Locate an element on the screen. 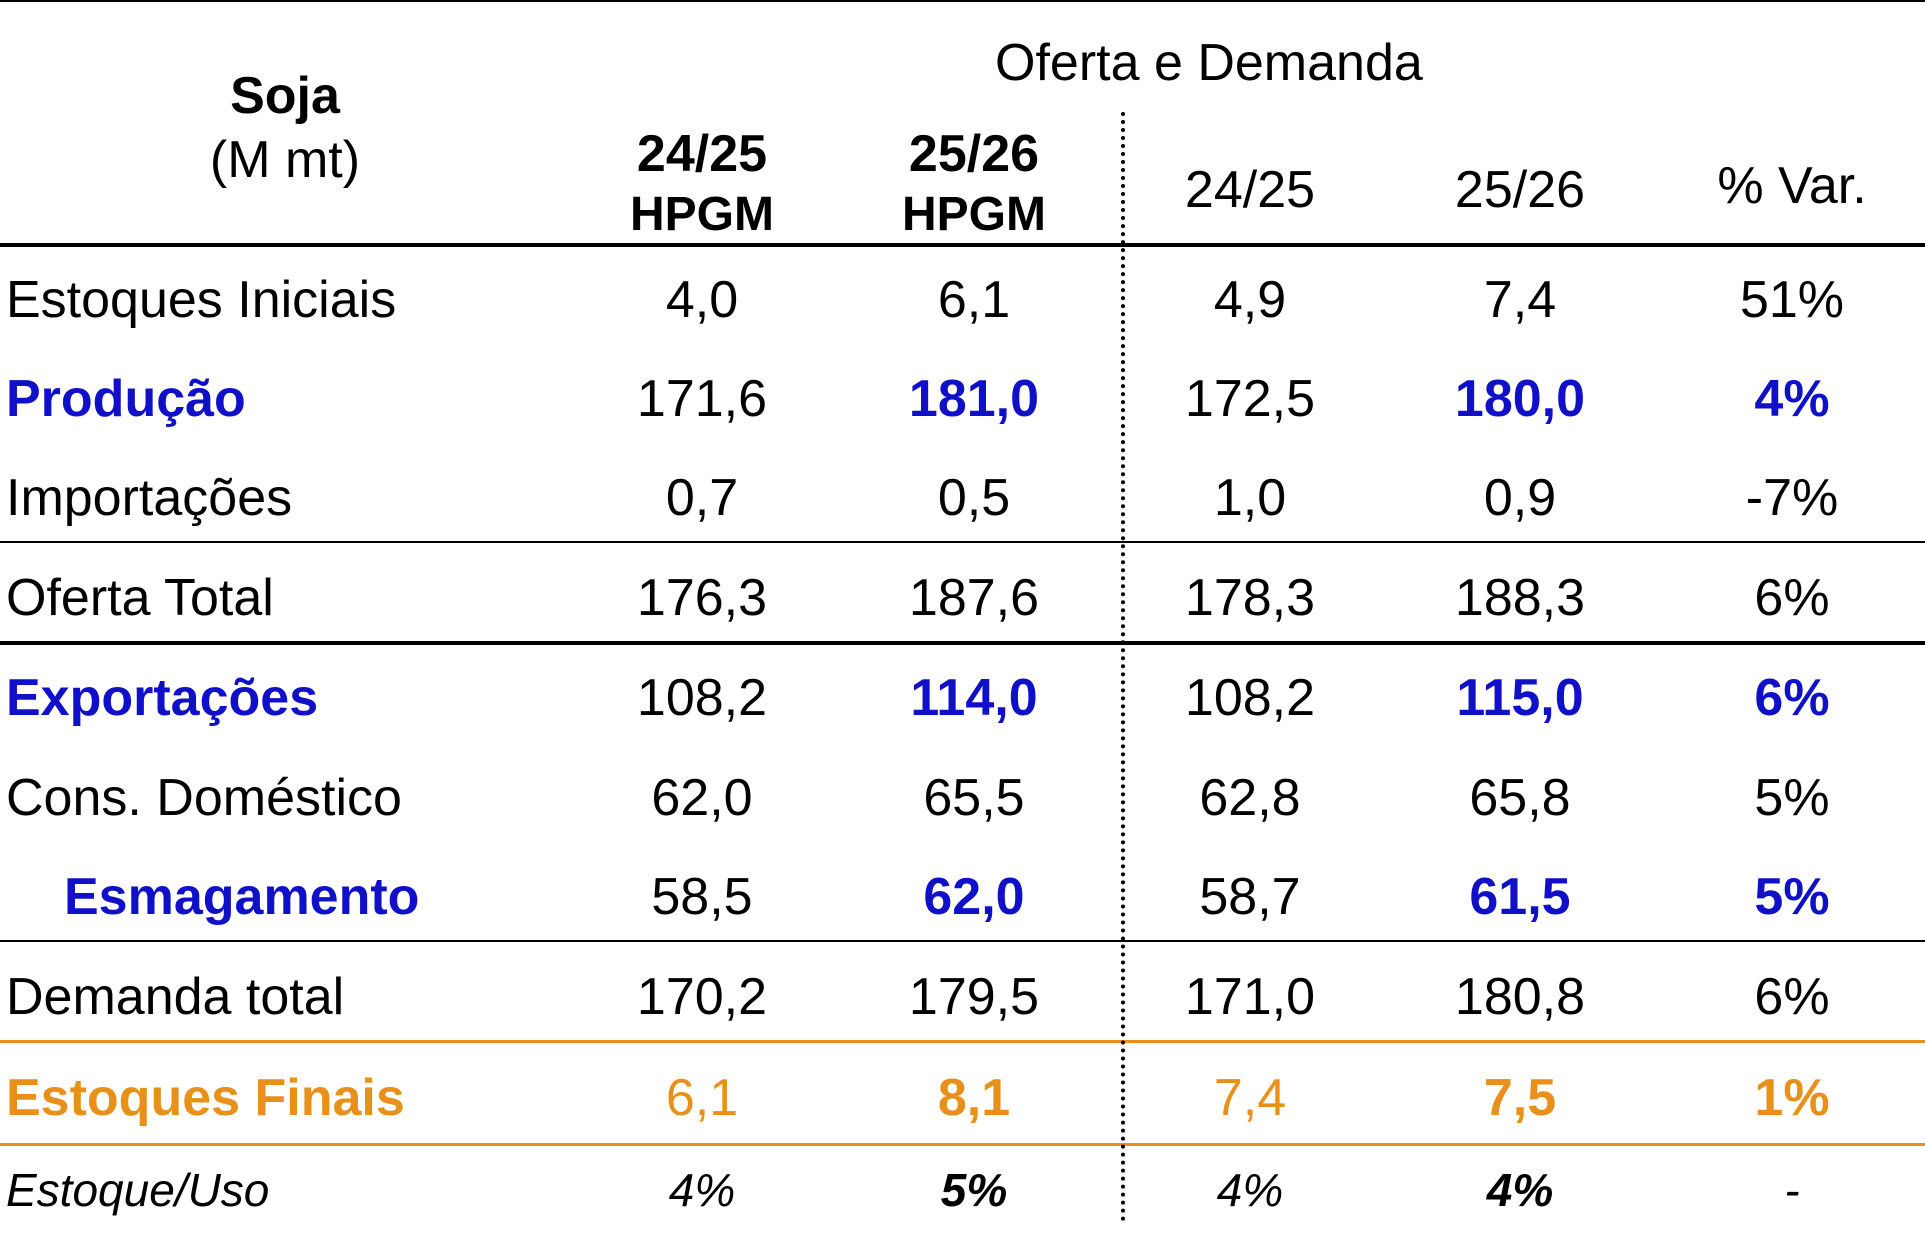  row-label-oferta-total: Oferta Total is located at coordinates (140, 598).